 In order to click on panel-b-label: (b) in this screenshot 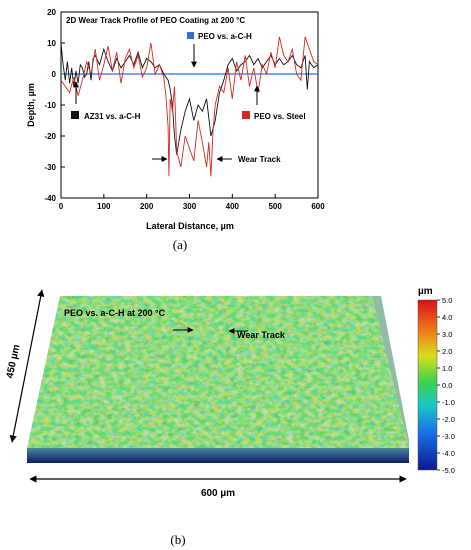, I will do `click(177, 539)`.